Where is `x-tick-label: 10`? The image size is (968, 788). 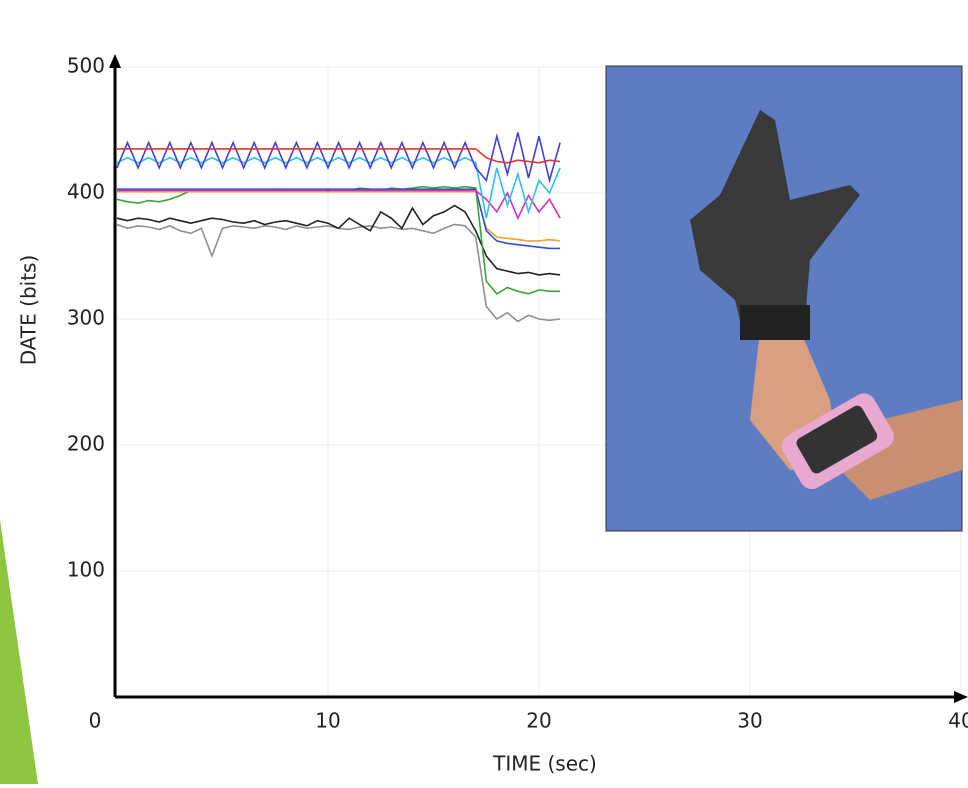
x-tick-label: 10 is located at coordinates (327, 721).